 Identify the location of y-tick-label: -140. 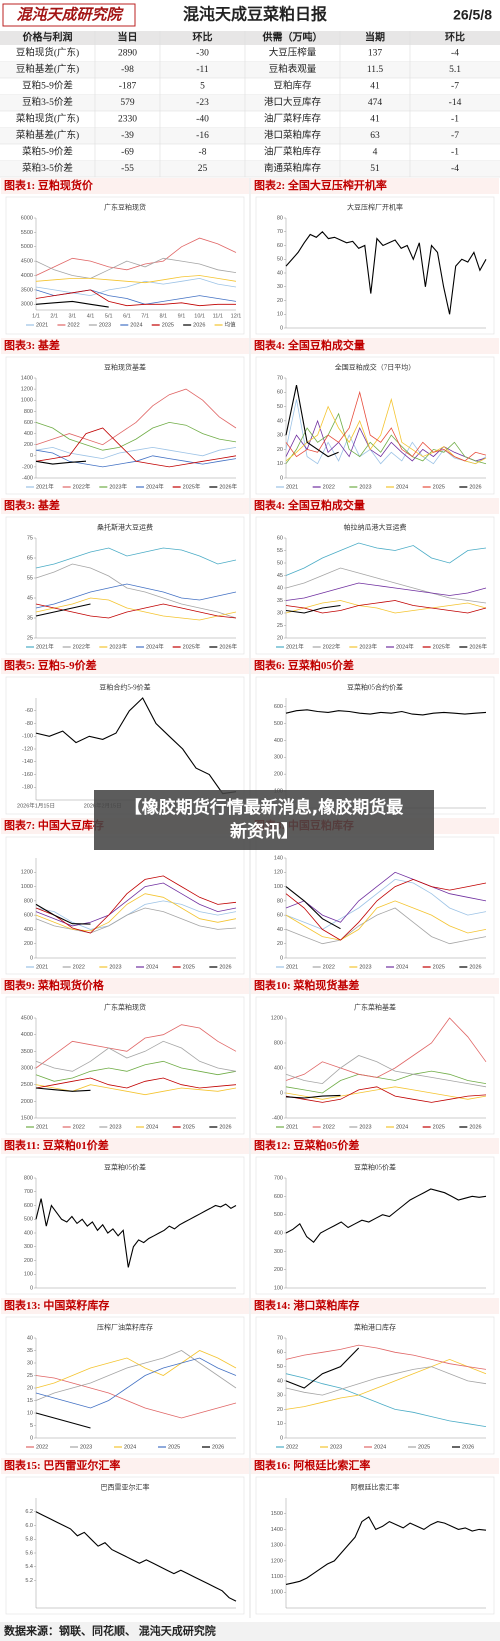
(27, 762).